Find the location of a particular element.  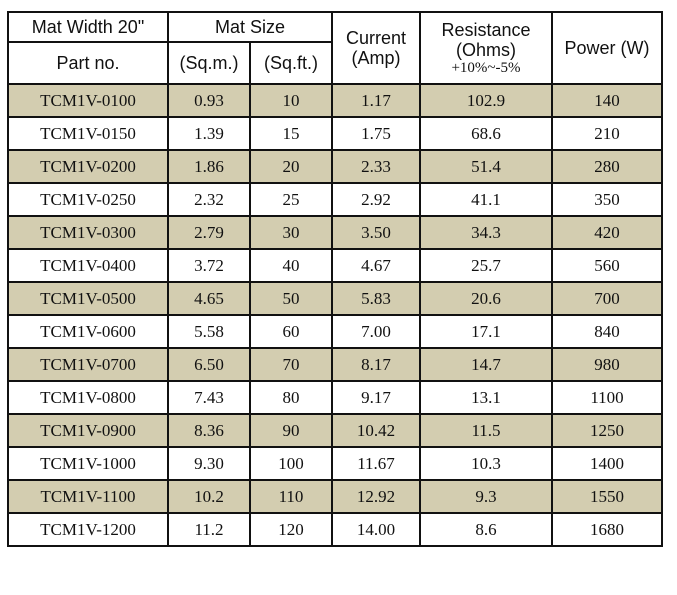

sqft-cell: 120 is located at coordinates (291, 529).